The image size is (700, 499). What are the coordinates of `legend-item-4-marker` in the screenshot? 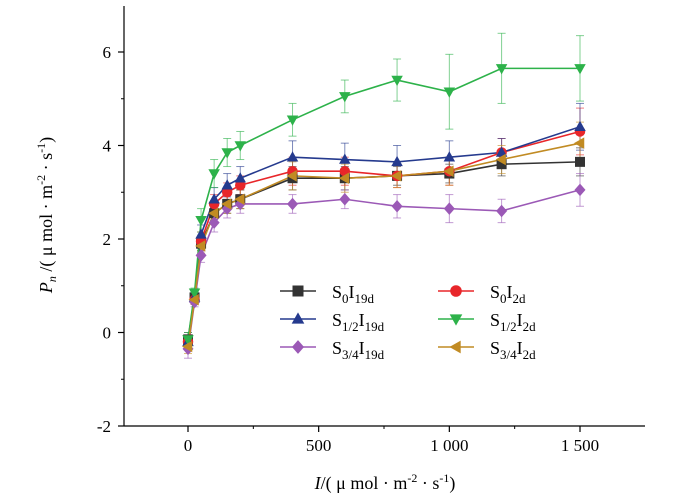 It's located at (456, 320).